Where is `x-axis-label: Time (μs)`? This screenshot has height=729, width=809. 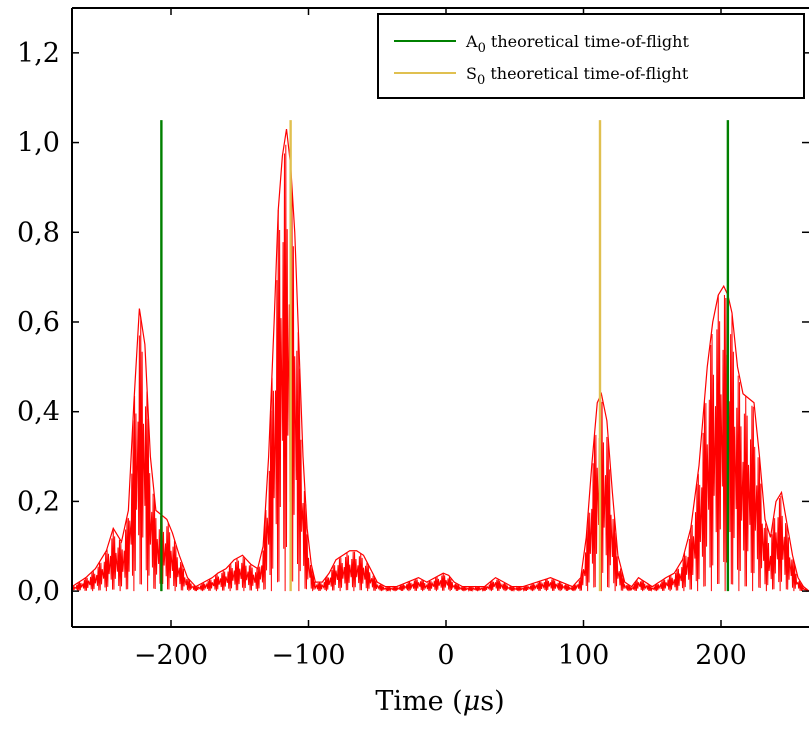
x-axis-label: Time (μs) is located at coordinates (439, 701).